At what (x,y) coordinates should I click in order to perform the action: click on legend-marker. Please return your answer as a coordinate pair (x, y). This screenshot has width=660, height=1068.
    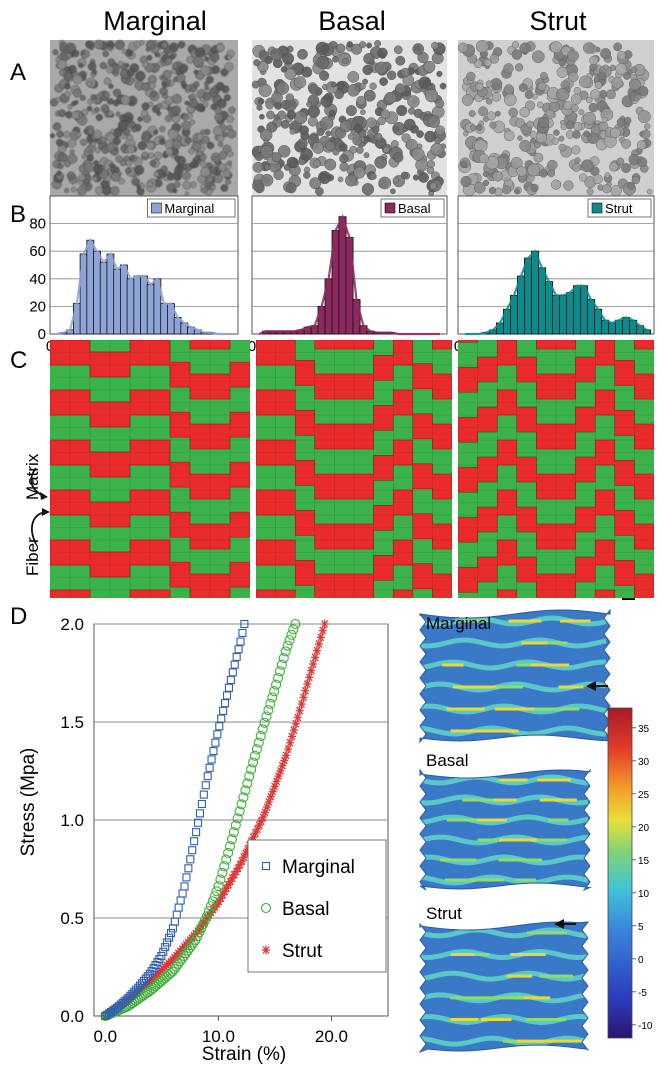
    Looking at the image, I should click on (266, 908).